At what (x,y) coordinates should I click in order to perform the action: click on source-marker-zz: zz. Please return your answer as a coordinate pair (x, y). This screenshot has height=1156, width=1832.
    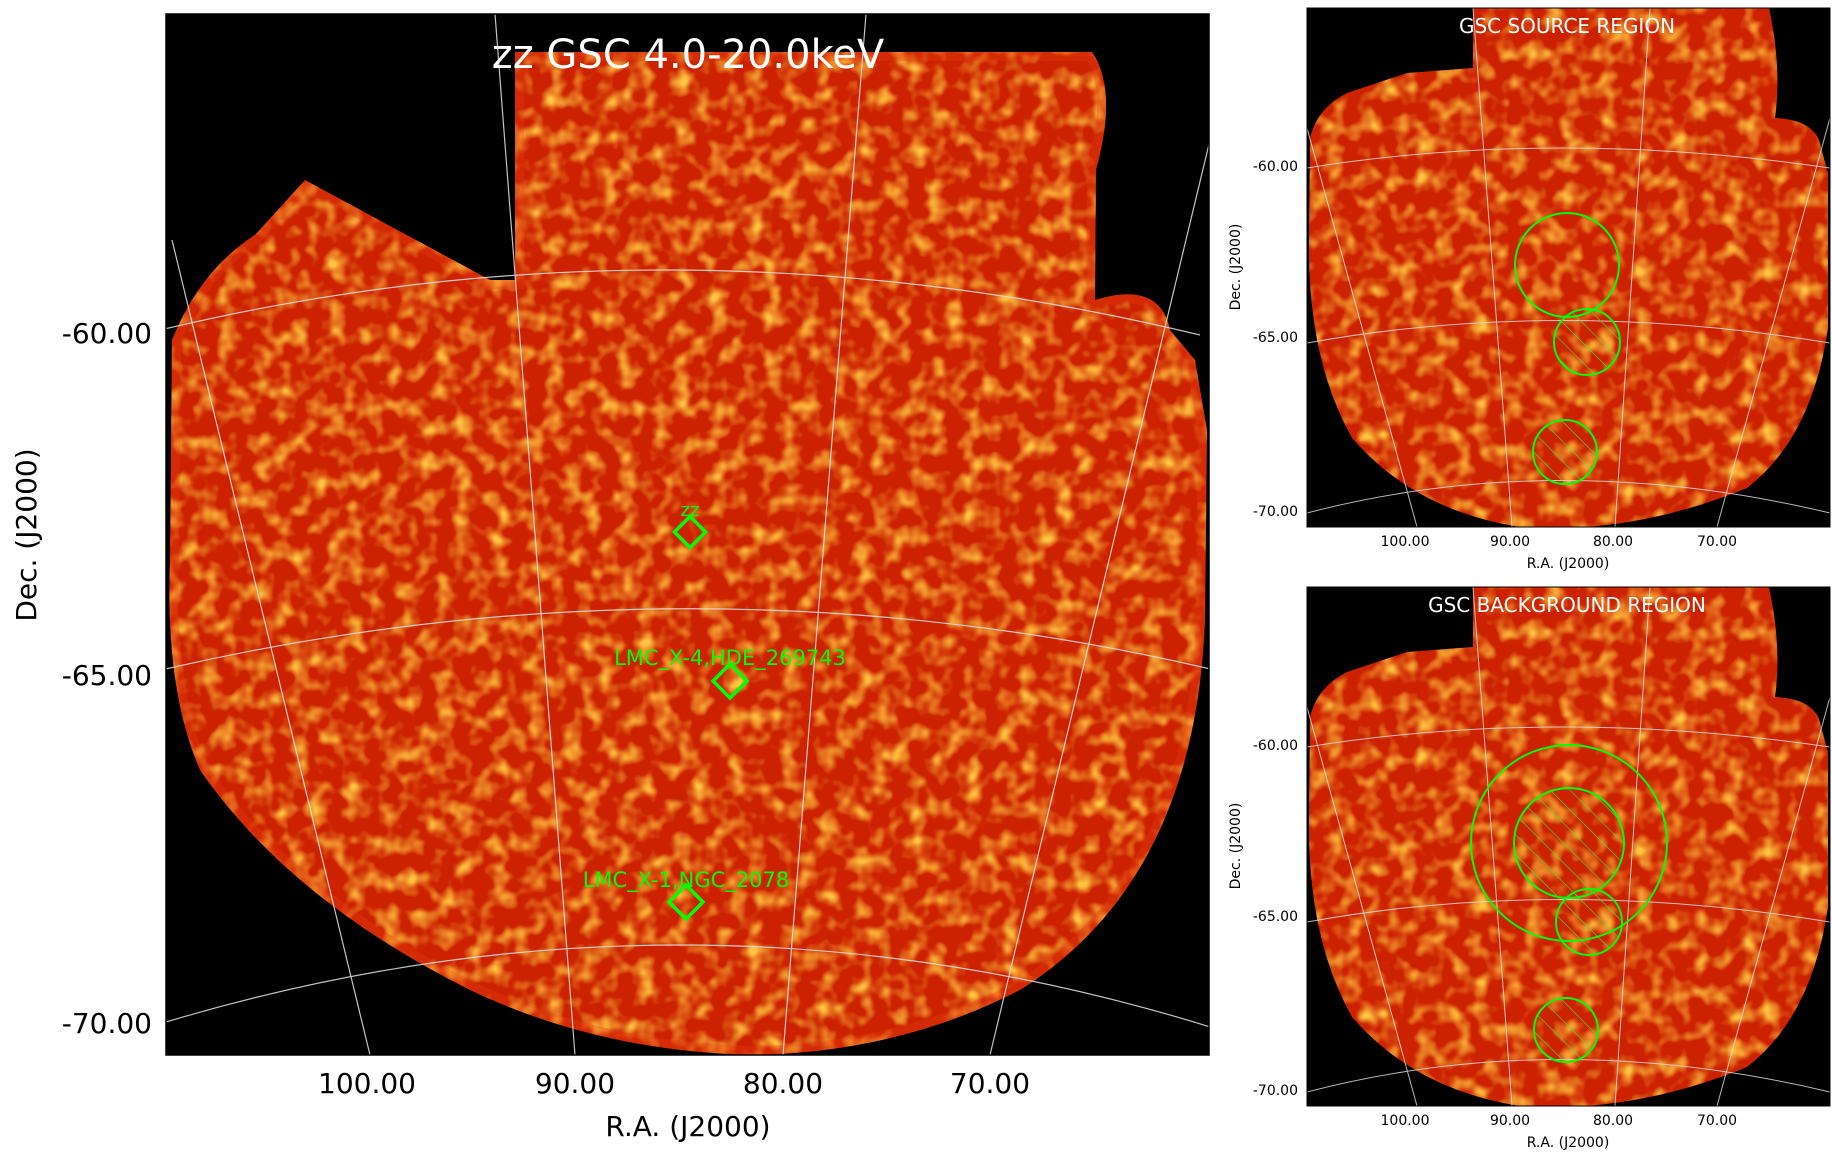
    Looking at the image, I should click on (690, 525).